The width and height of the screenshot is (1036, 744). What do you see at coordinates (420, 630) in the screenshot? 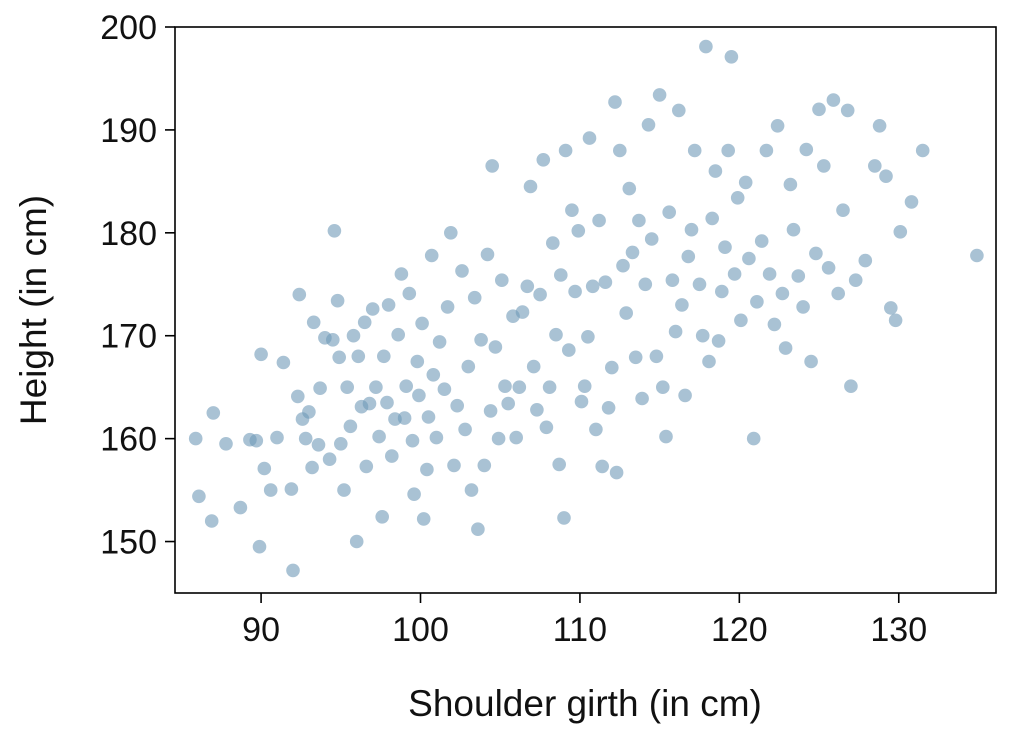
I see `x-tick-label: 100` at bounding box center [420, 630].